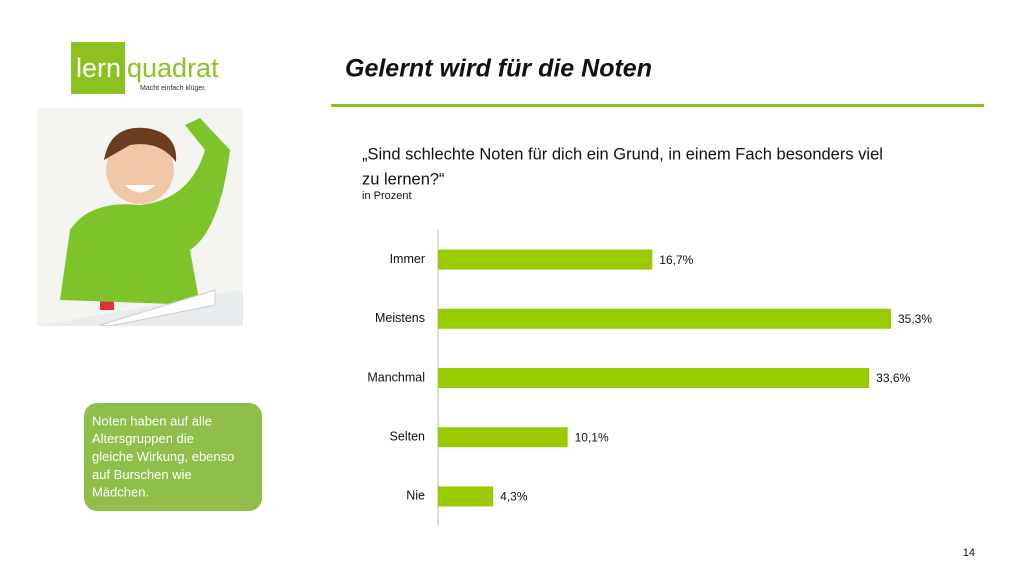 This screenshot has width=1024, height=576. I want to click on photo-body, so click(145, 211).